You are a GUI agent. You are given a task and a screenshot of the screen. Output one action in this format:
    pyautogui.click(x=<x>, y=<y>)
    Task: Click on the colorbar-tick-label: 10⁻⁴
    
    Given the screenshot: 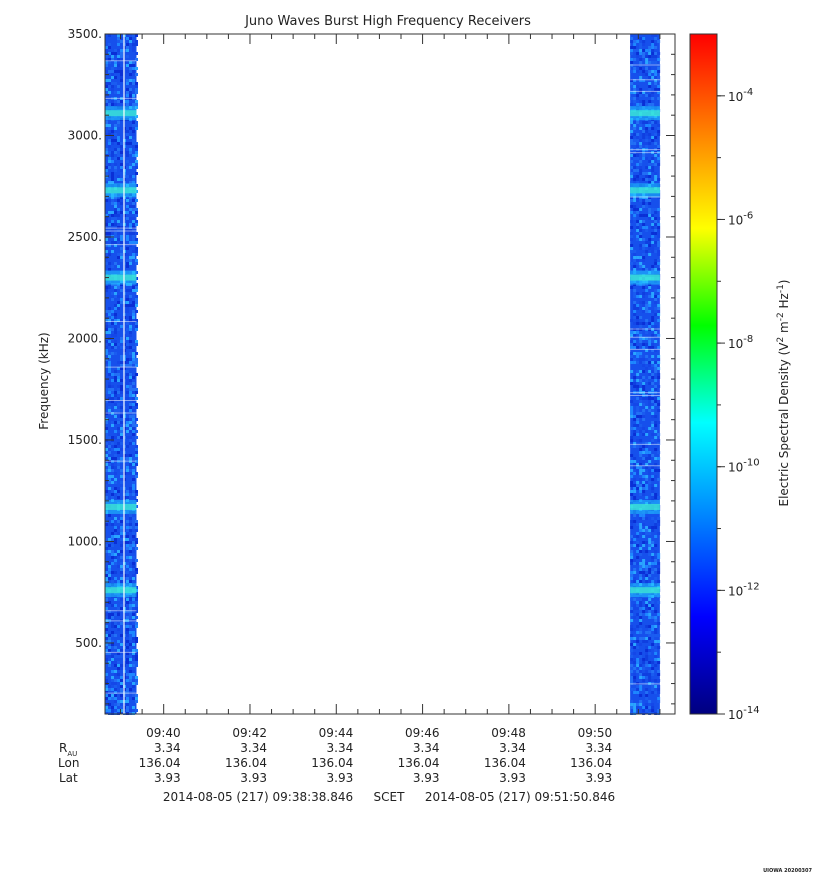 What is the action you would take?
    pyautogui.click(x=740, y=95)
    